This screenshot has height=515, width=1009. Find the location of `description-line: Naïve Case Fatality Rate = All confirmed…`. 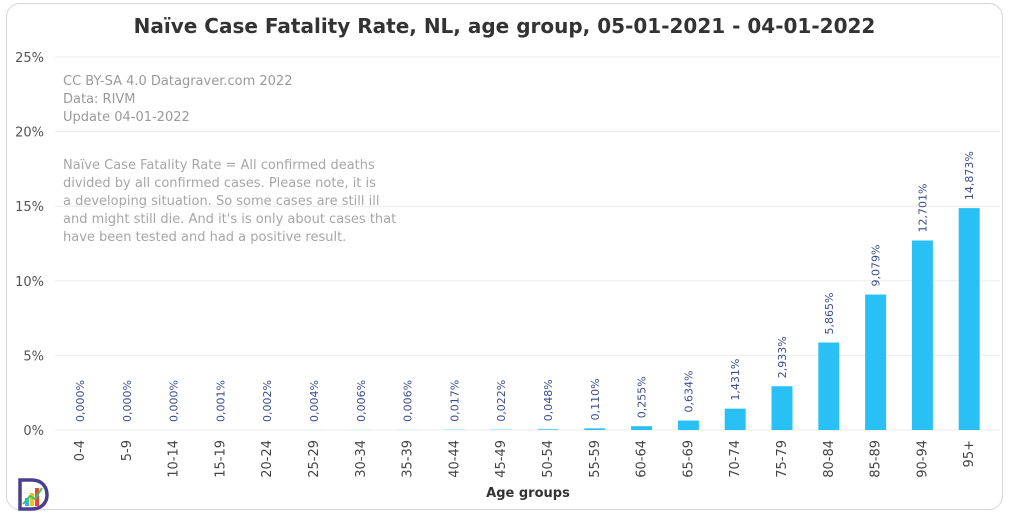

description-line: Naïve Case Fatality Rate = All confirmed… is located at coordinates (219, 165).